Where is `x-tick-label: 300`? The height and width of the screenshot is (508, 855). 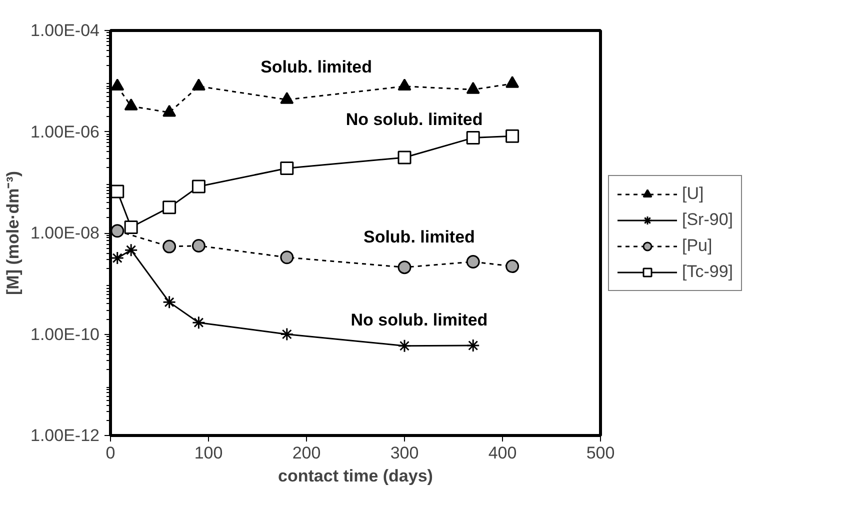
x-tick-label: 300 is located at coordinates (404, 453).